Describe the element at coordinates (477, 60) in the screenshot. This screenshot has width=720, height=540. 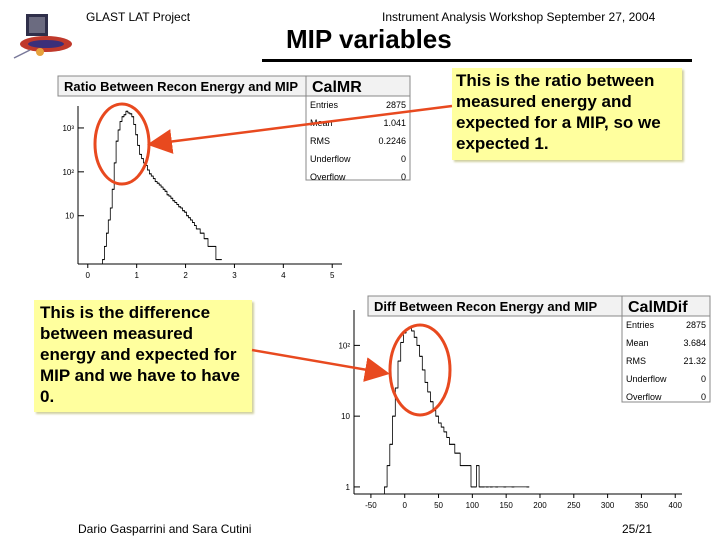
I see `title-rule` at that location.